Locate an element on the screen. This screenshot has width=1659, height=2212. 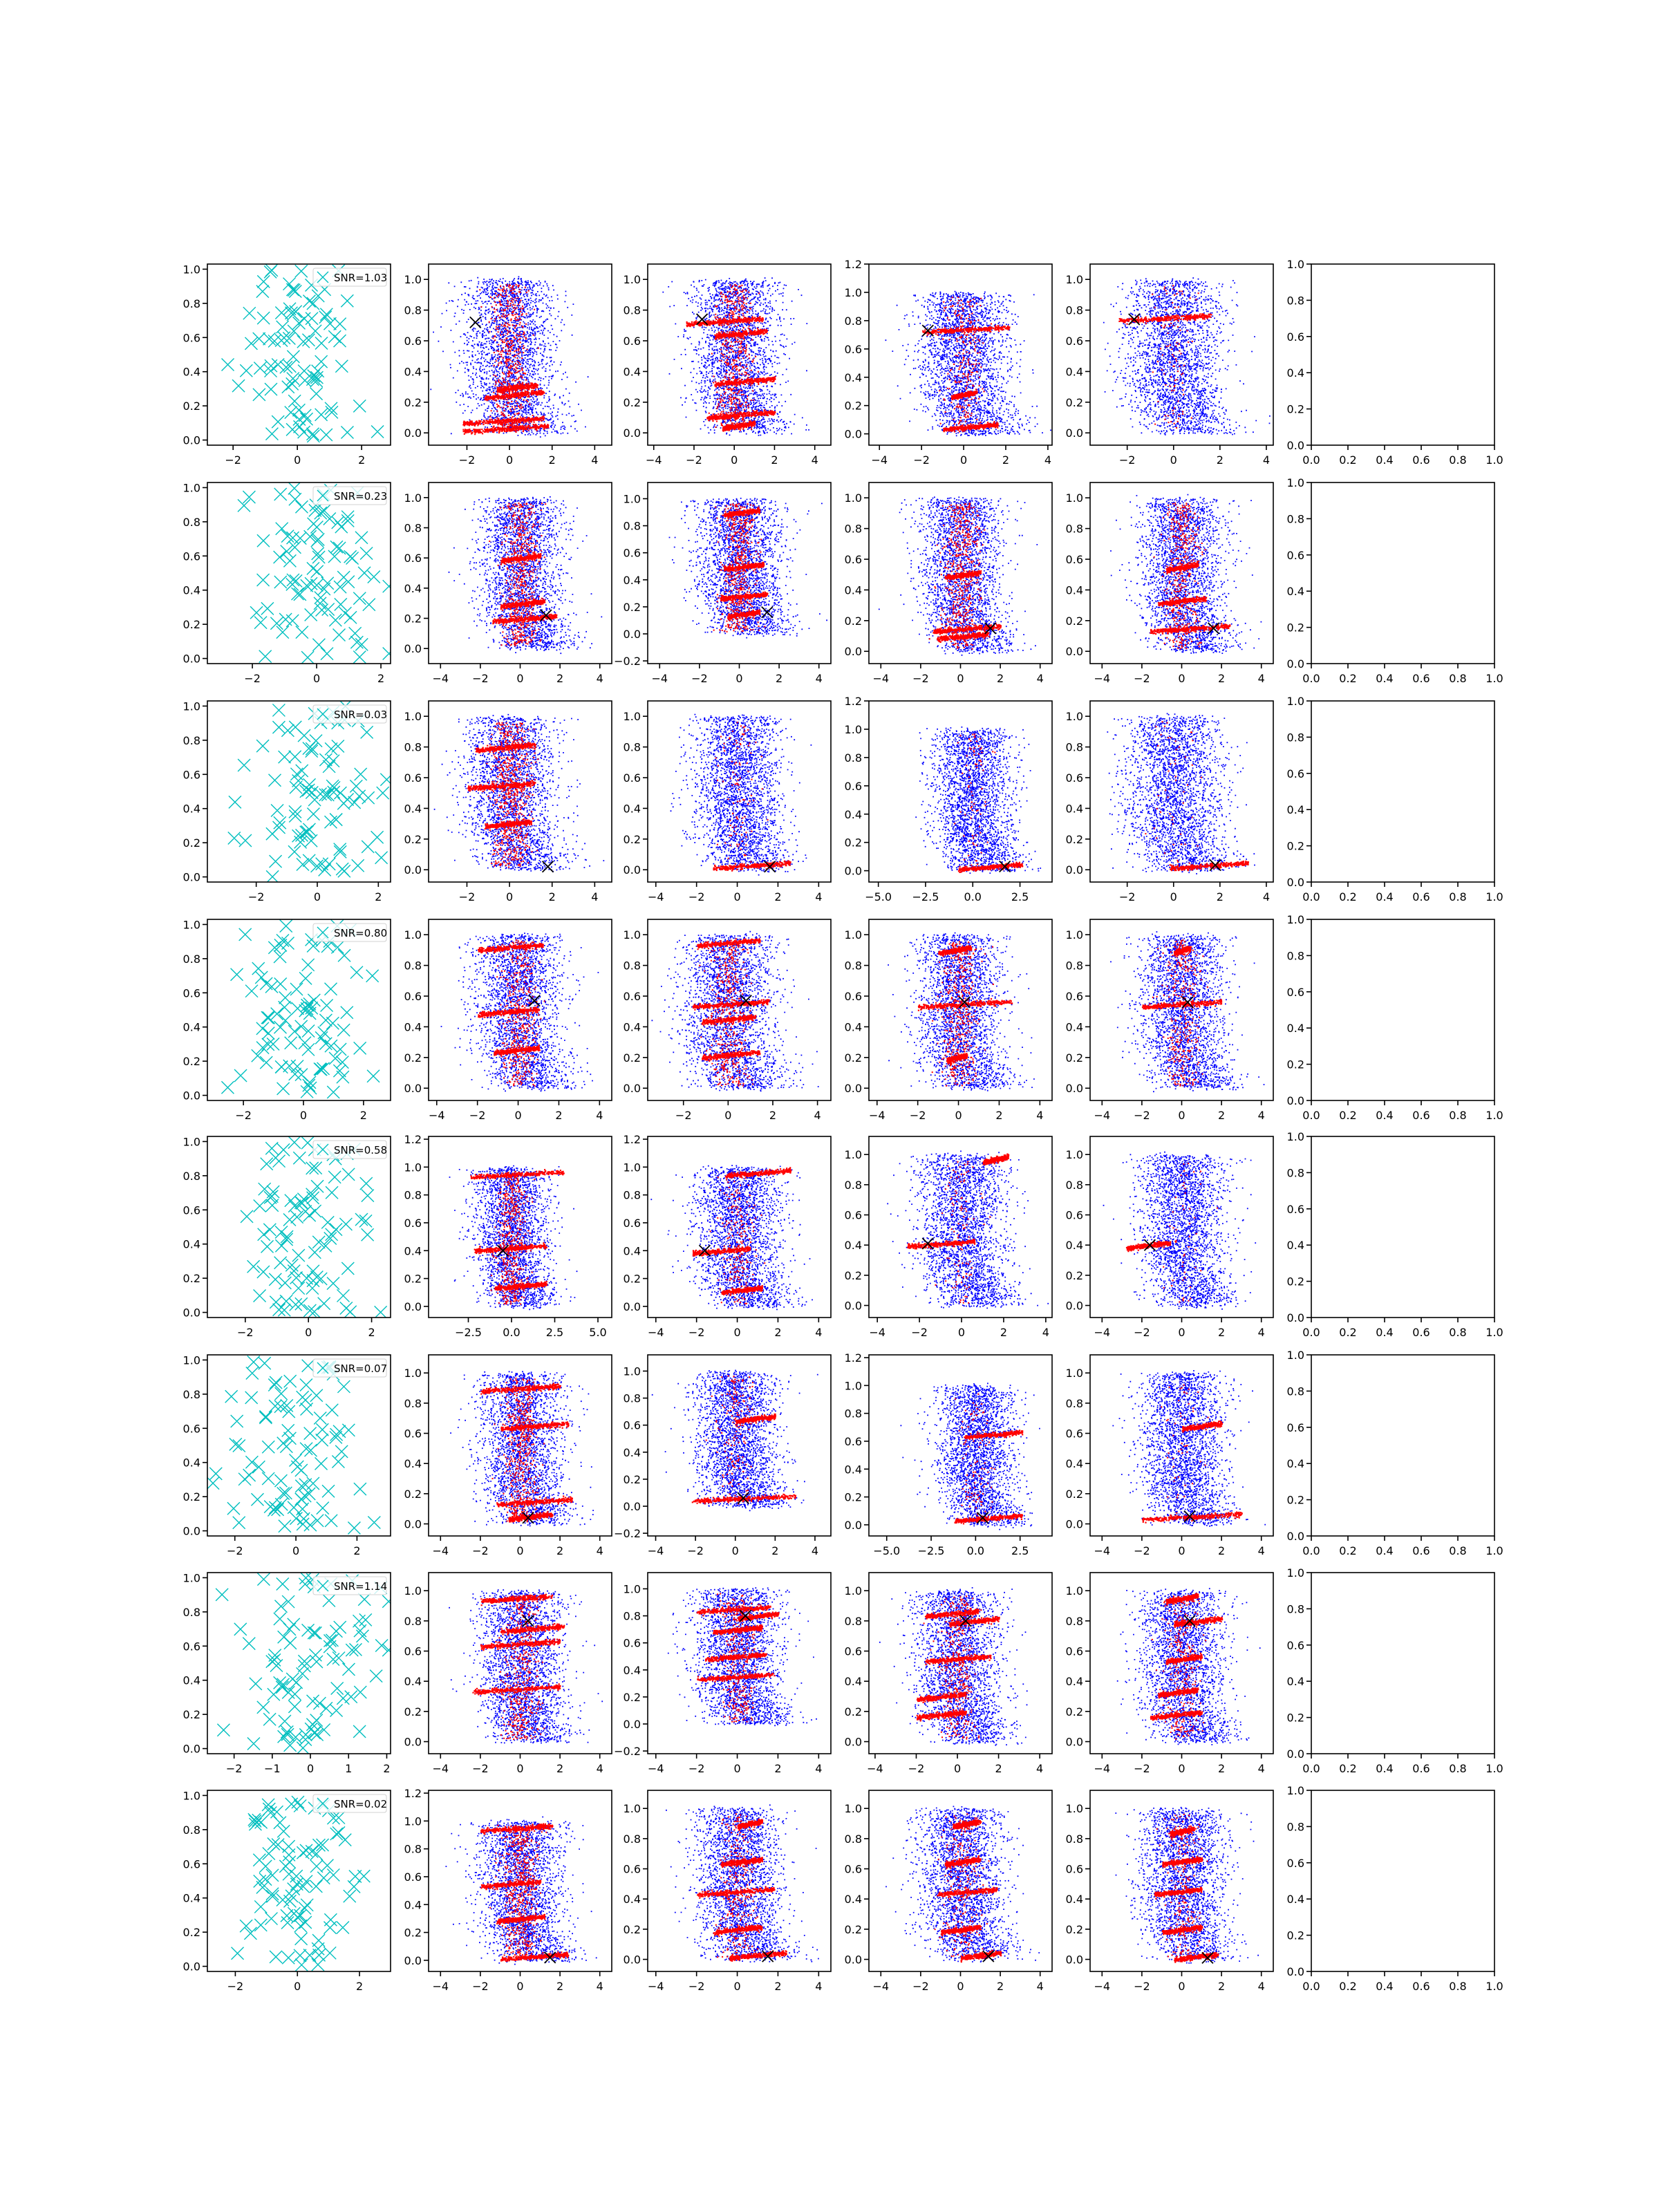
posterior-panel-row-5-col-5: −4 −2 0 2 4 0.0 0.2 0.4 0.6 0.8 1.0 is located at coordinates (1170, 1237).